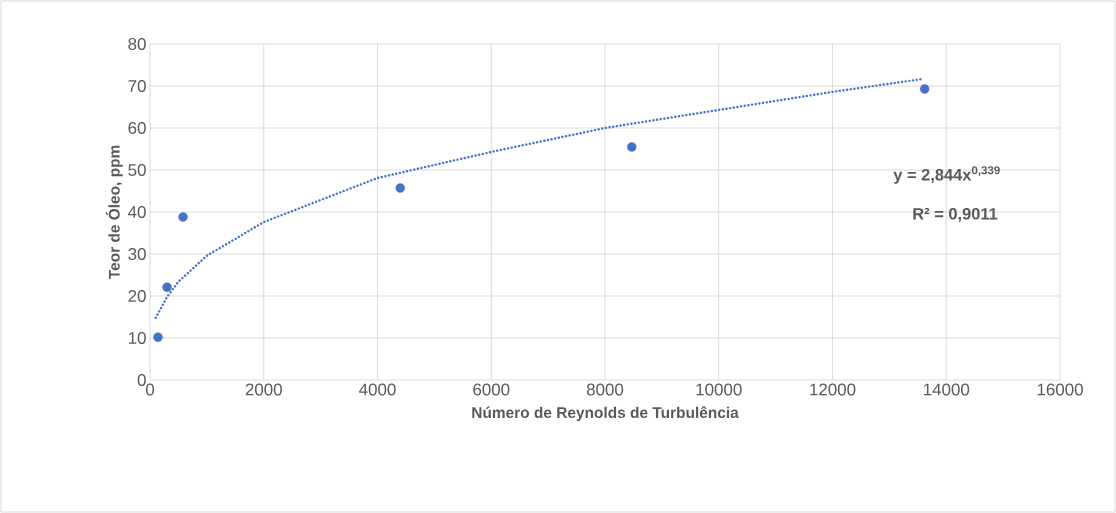 This screenshot has height=513, width=1116. What do you see at coordinates (605, 389) in the screenshot?
I see `x-tick-label: 8000` at bounding box center [605, 389].